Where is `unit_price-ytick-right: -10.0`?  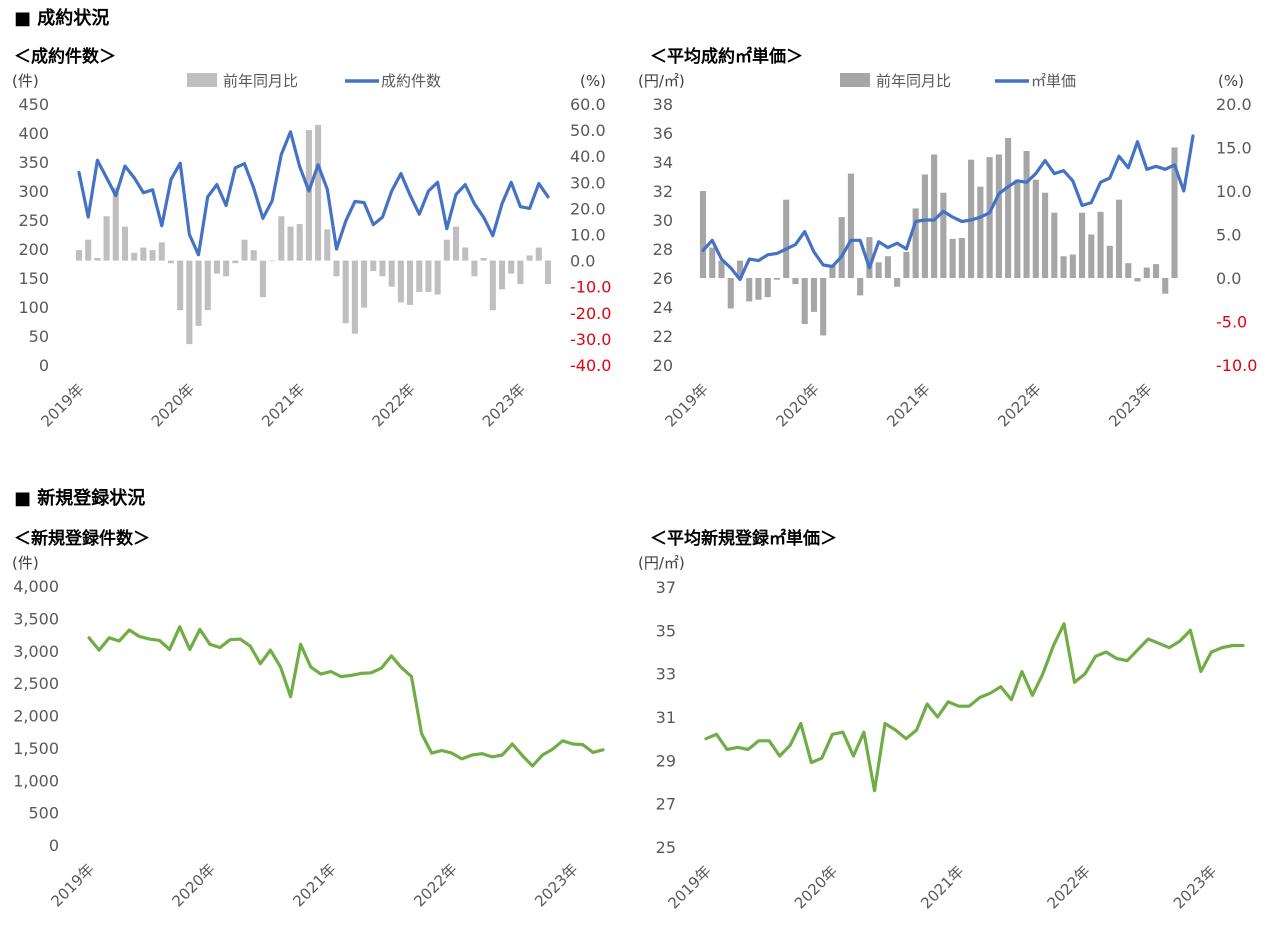
unit_price-ytick-right: -10.0 is located at coordinates (1236, 365).